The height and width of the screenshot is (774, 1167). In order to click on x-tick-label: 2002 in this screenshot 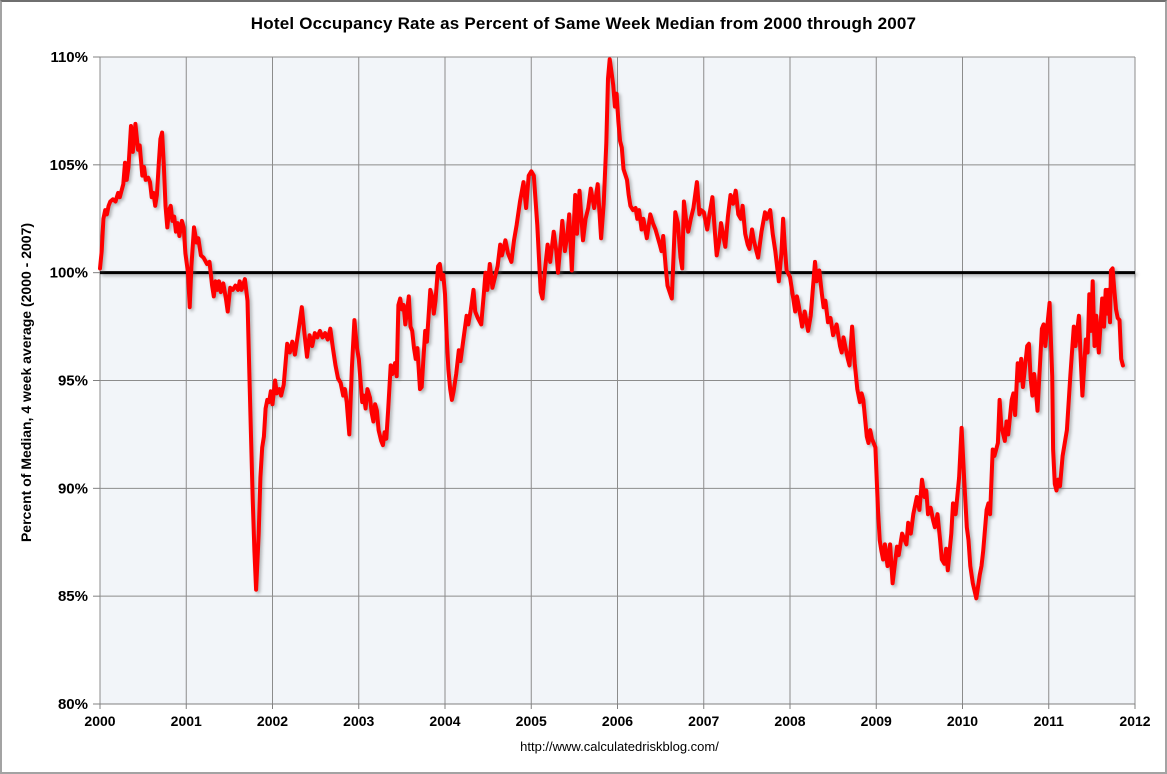, I will do `click(272, 721)`.